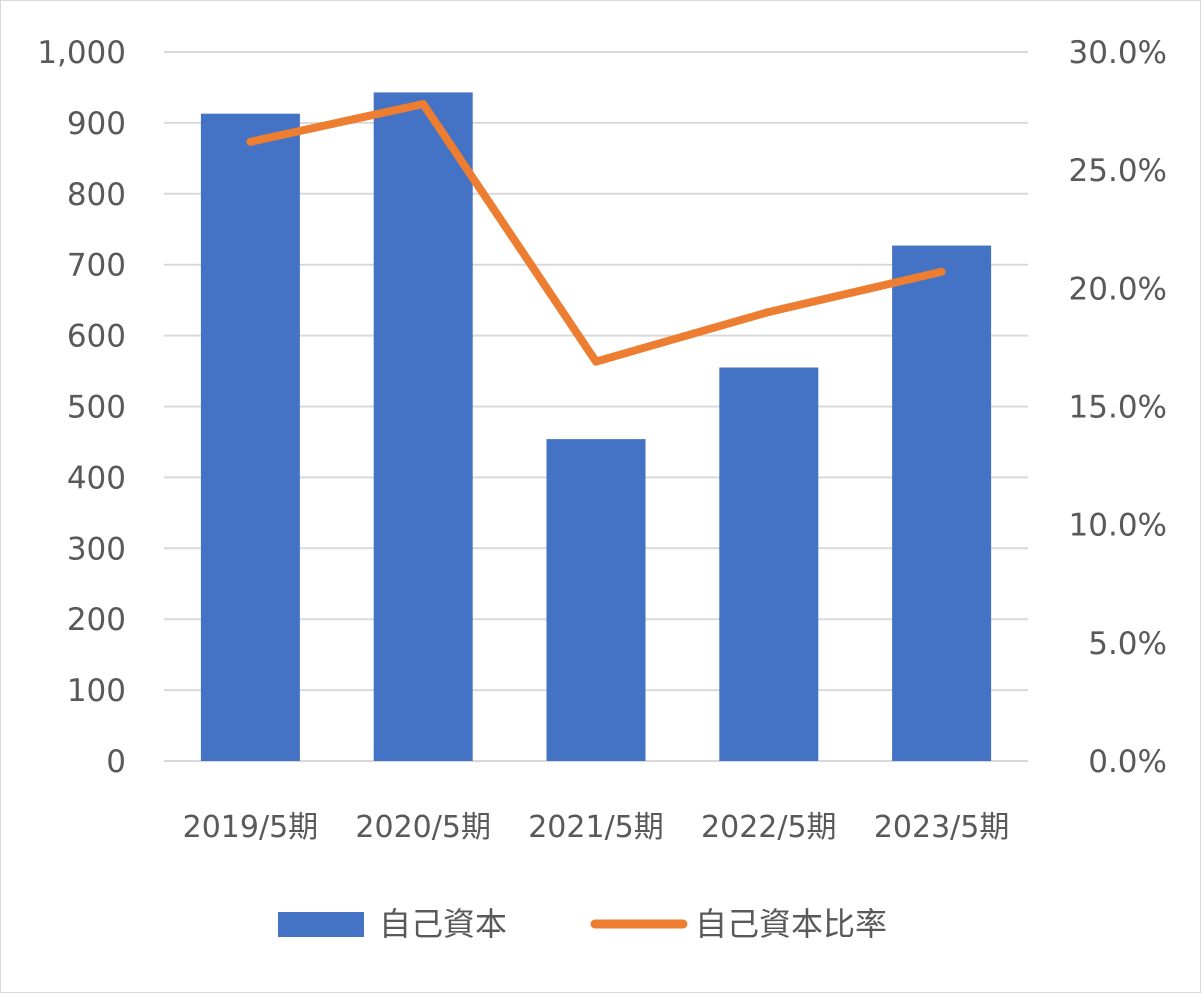  I want to click on right-tick-label: 30.0%, so click(1118, 53).